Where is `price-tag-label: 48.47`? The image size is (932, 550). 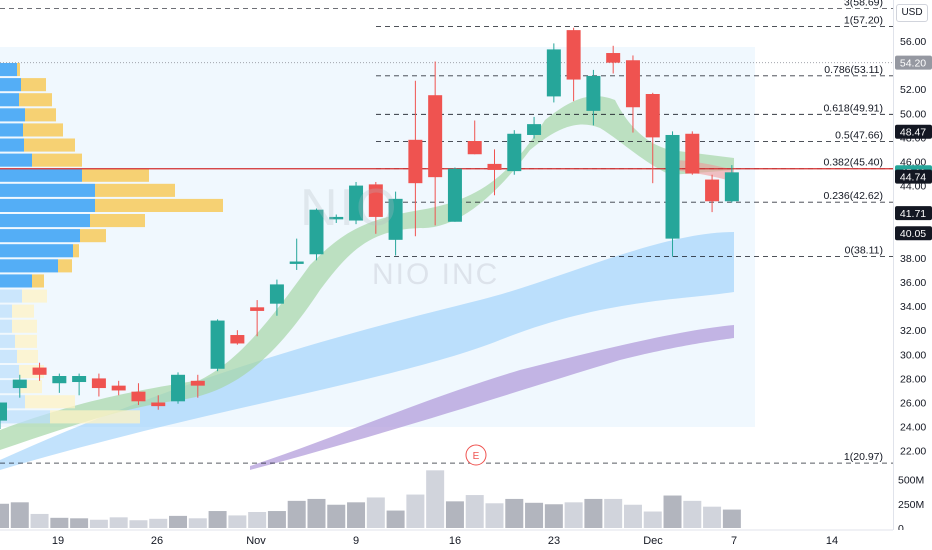 price-tag-label: 48.47 is located at coordinates (913, 133).